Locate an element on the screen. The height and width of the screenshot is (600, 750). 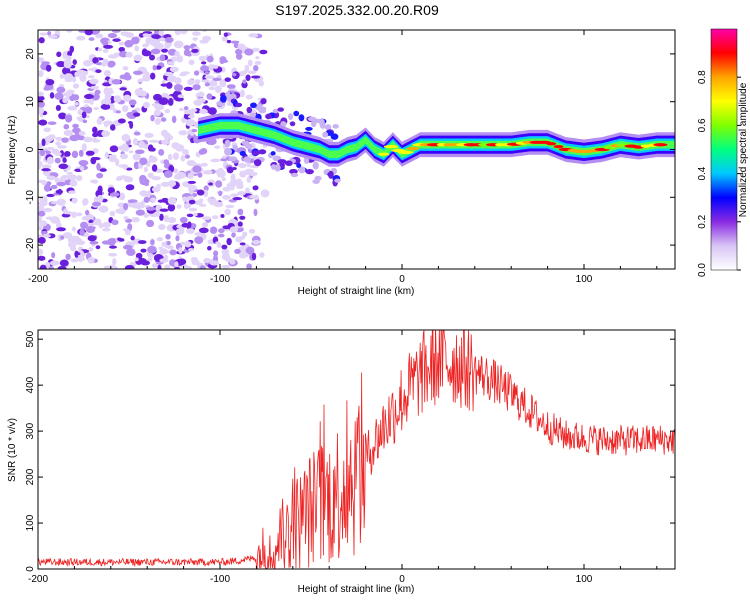
ridge-hotspot is located at coordinates (391, 147).